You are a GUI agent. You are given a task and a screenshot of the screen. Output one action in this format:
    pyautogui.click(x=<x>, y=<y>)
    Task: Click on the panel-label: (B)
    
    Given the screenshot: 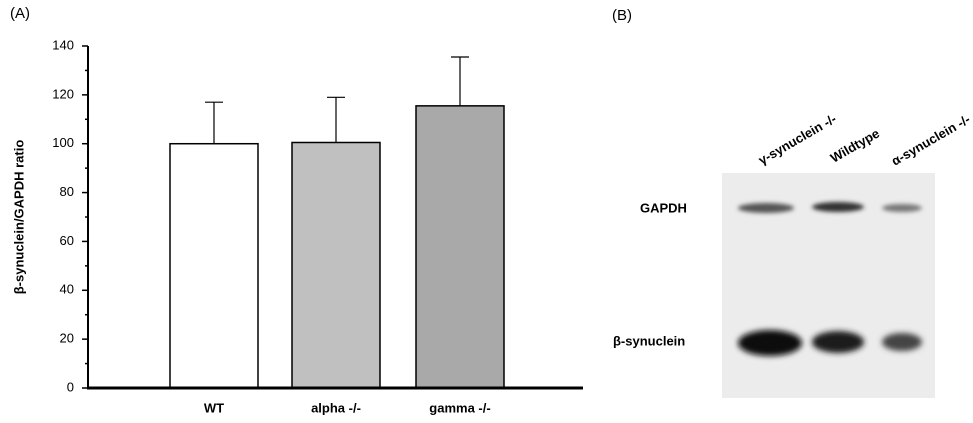 What is the action you would take?
    pyautogui.click(x=622, y=15)
    